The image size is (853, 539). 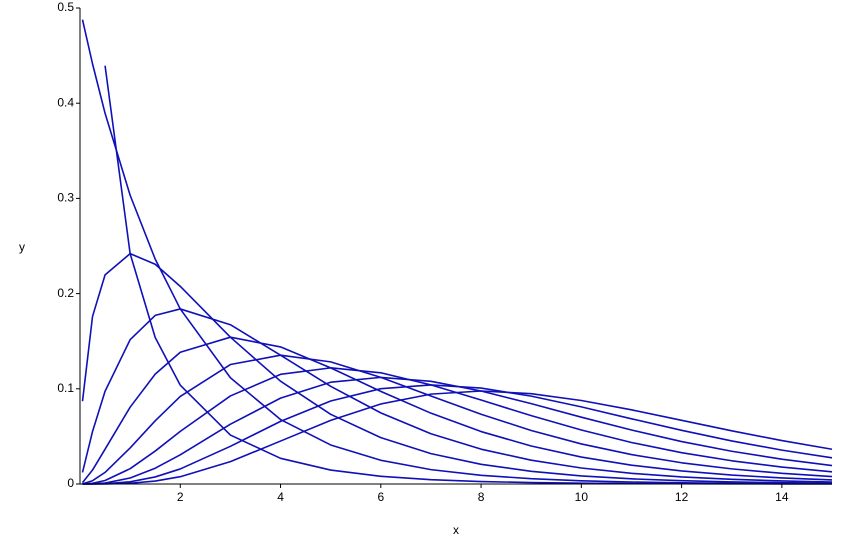 What do you see at coordinates (65, 293) in the screenshot?
I see `y-tick-label: 0.2` at bounding box center [65, 293].